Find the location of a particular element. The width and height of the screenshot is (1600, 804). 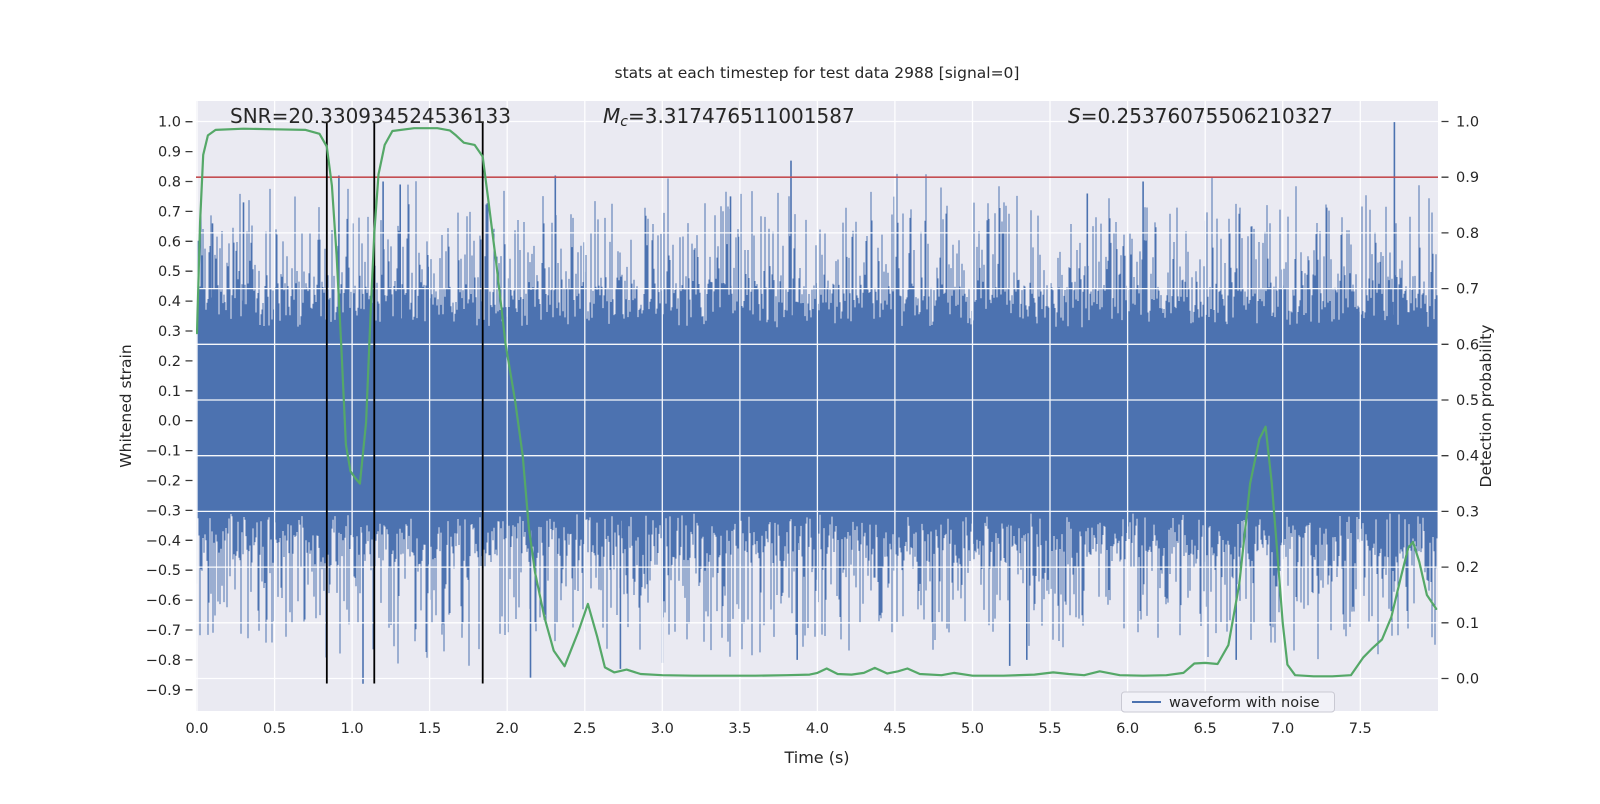

ytick-right-label: 0.9 is located at coordinates (1467, 178).